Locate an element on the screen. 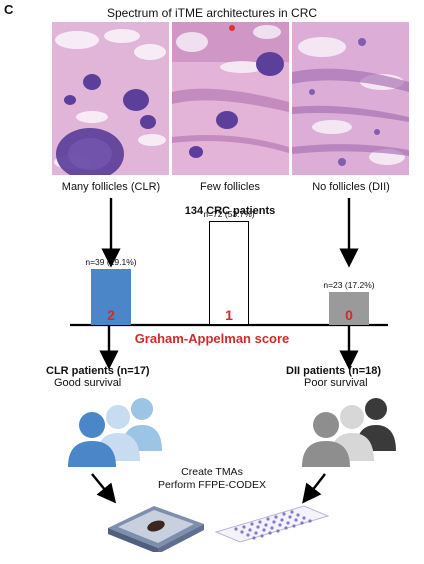 The width and height of the screenshot is (424, 564). caption-no-follicles: No follicles (DII) is located at coordinates (351, 187).